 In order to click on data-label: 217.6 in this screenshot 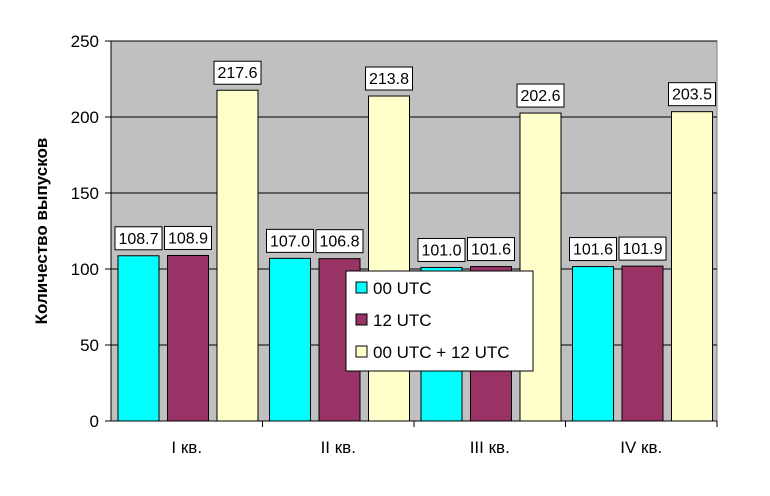, I will do `click(237, 73)`.